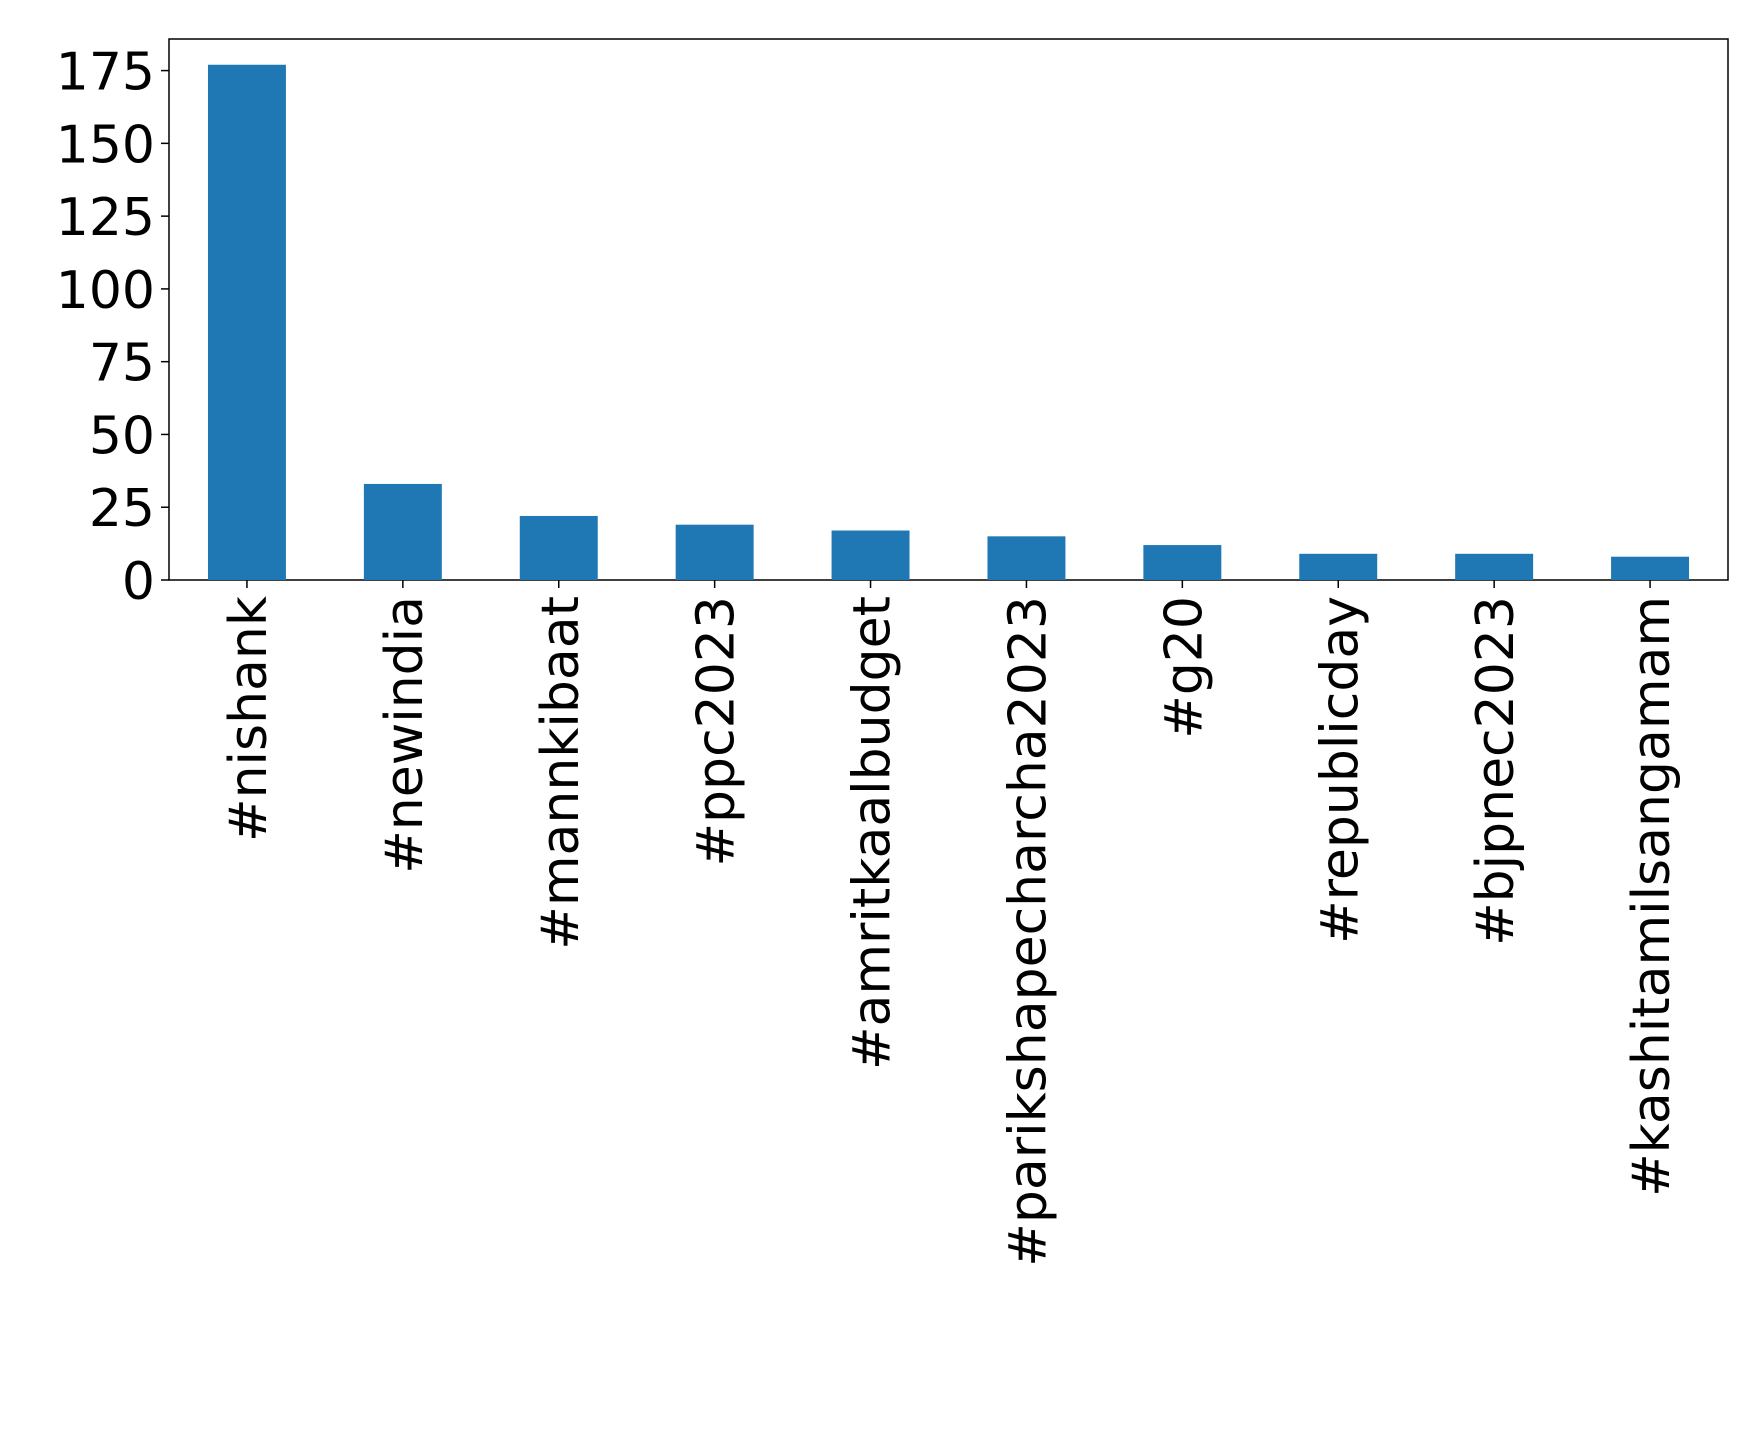 This screenshot has height=1434, width=1758. I want to click on x-tick-label: #amritkaalbudget, so click(873, 833).